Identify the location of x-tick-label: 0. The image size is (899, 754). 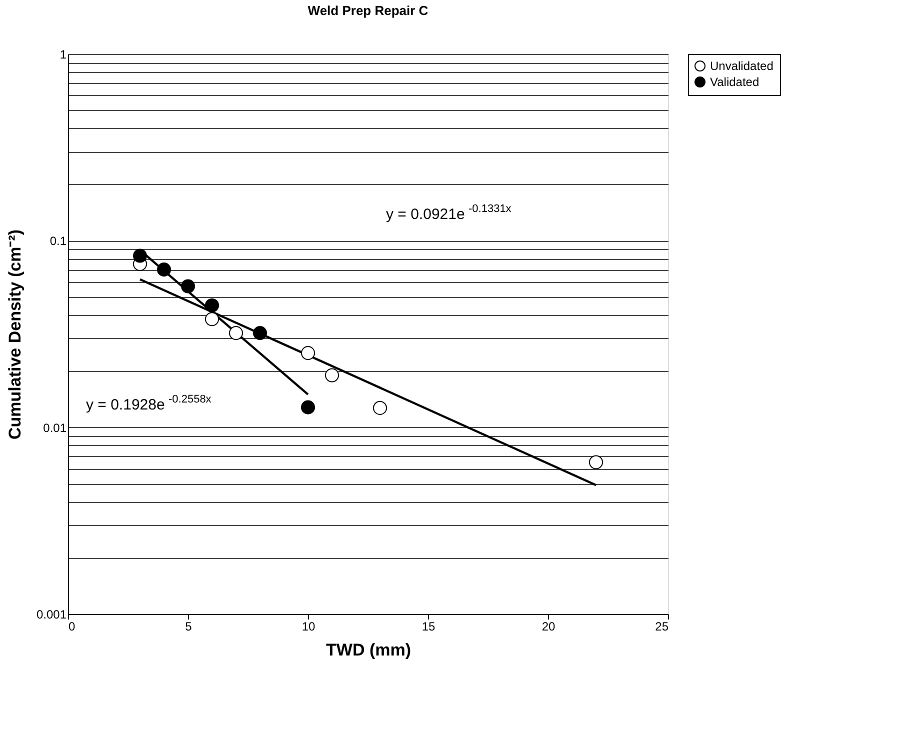
(72, 627).